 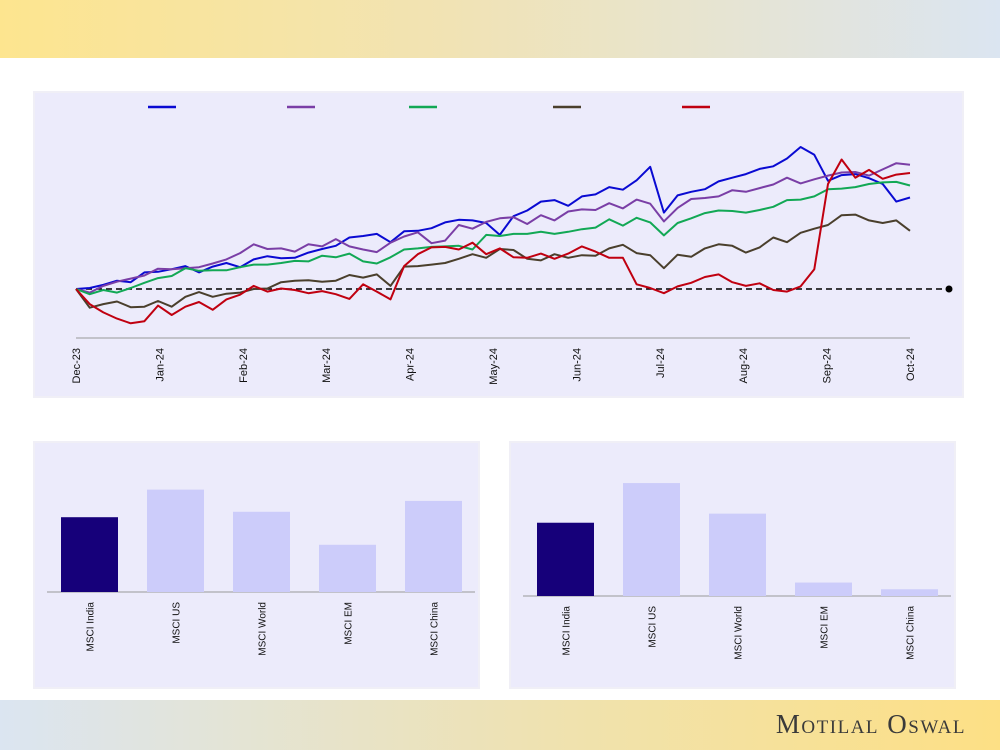 What do you see at coordinates (244, 365) in the screenshot?
I see `x-tick-label: Feb-24` at bounding box center [244, 365].